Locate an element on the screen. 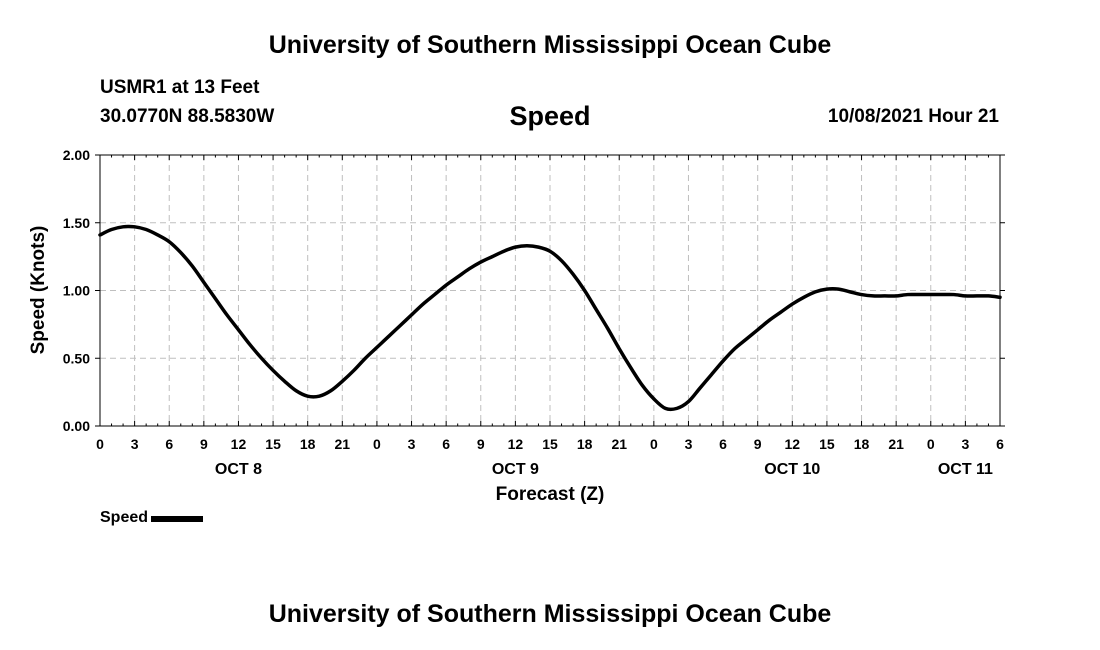  legend-label-speed: Speed is located at coordinates (124, 517).